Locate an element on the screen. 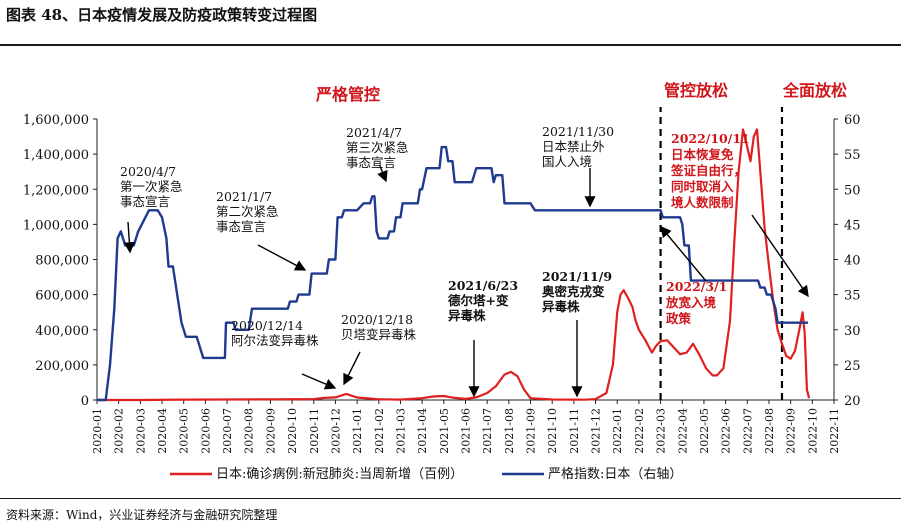 Image resolution: width=901 pixels, height=525 pixels. annotation-line: 阿尔法变异毒株 is located at coordinates (275, 340).